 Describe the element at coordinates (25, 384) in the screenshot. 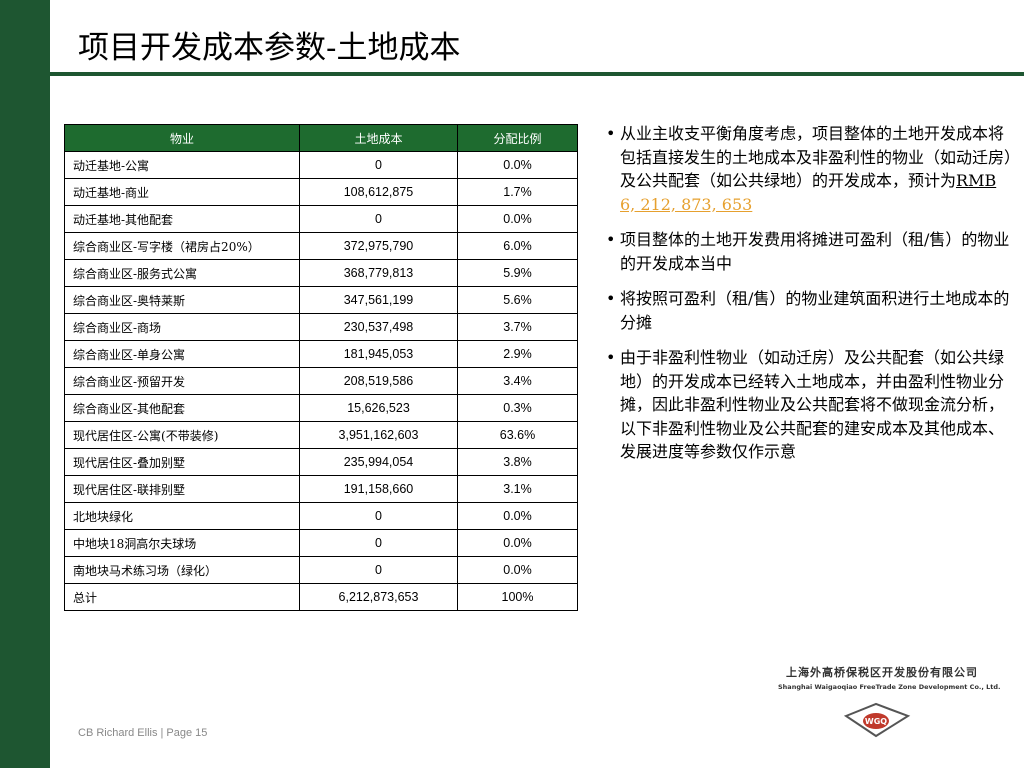

I see `left-green-bar` at that location.